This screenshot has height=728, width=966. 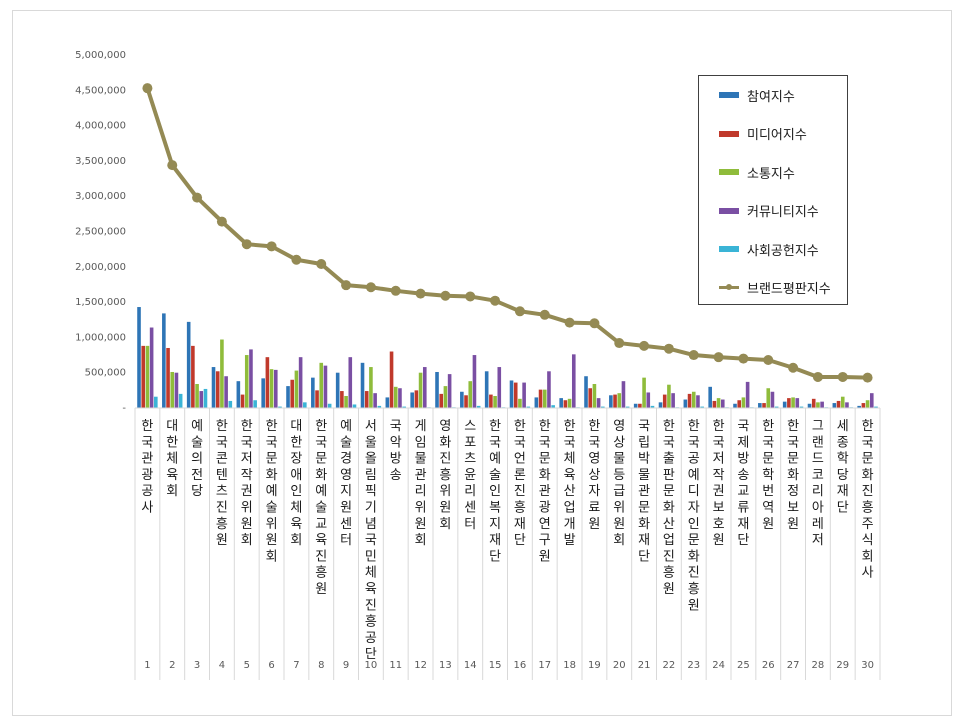 What do you see at coordinates (768, 665) in the screenshot?
I see `rank-number: 26` at bounding box center [768, 665].